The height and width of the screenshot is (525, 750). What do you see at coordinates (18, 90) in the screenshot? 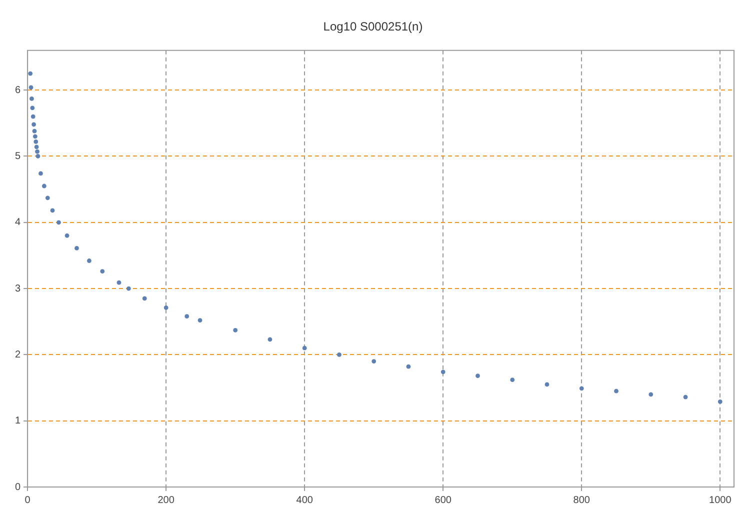
I see `y-tick-label: 6` at bounding box center [18, 90].